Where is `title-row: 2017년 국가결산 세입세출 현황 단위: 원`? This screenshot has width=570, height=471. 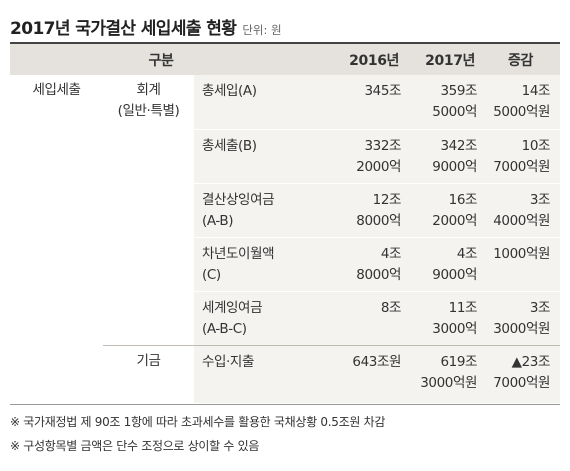 title-row: 2017년 국가결산 세입세출 현황 단위: 원 is located at coordinates (146, 27).